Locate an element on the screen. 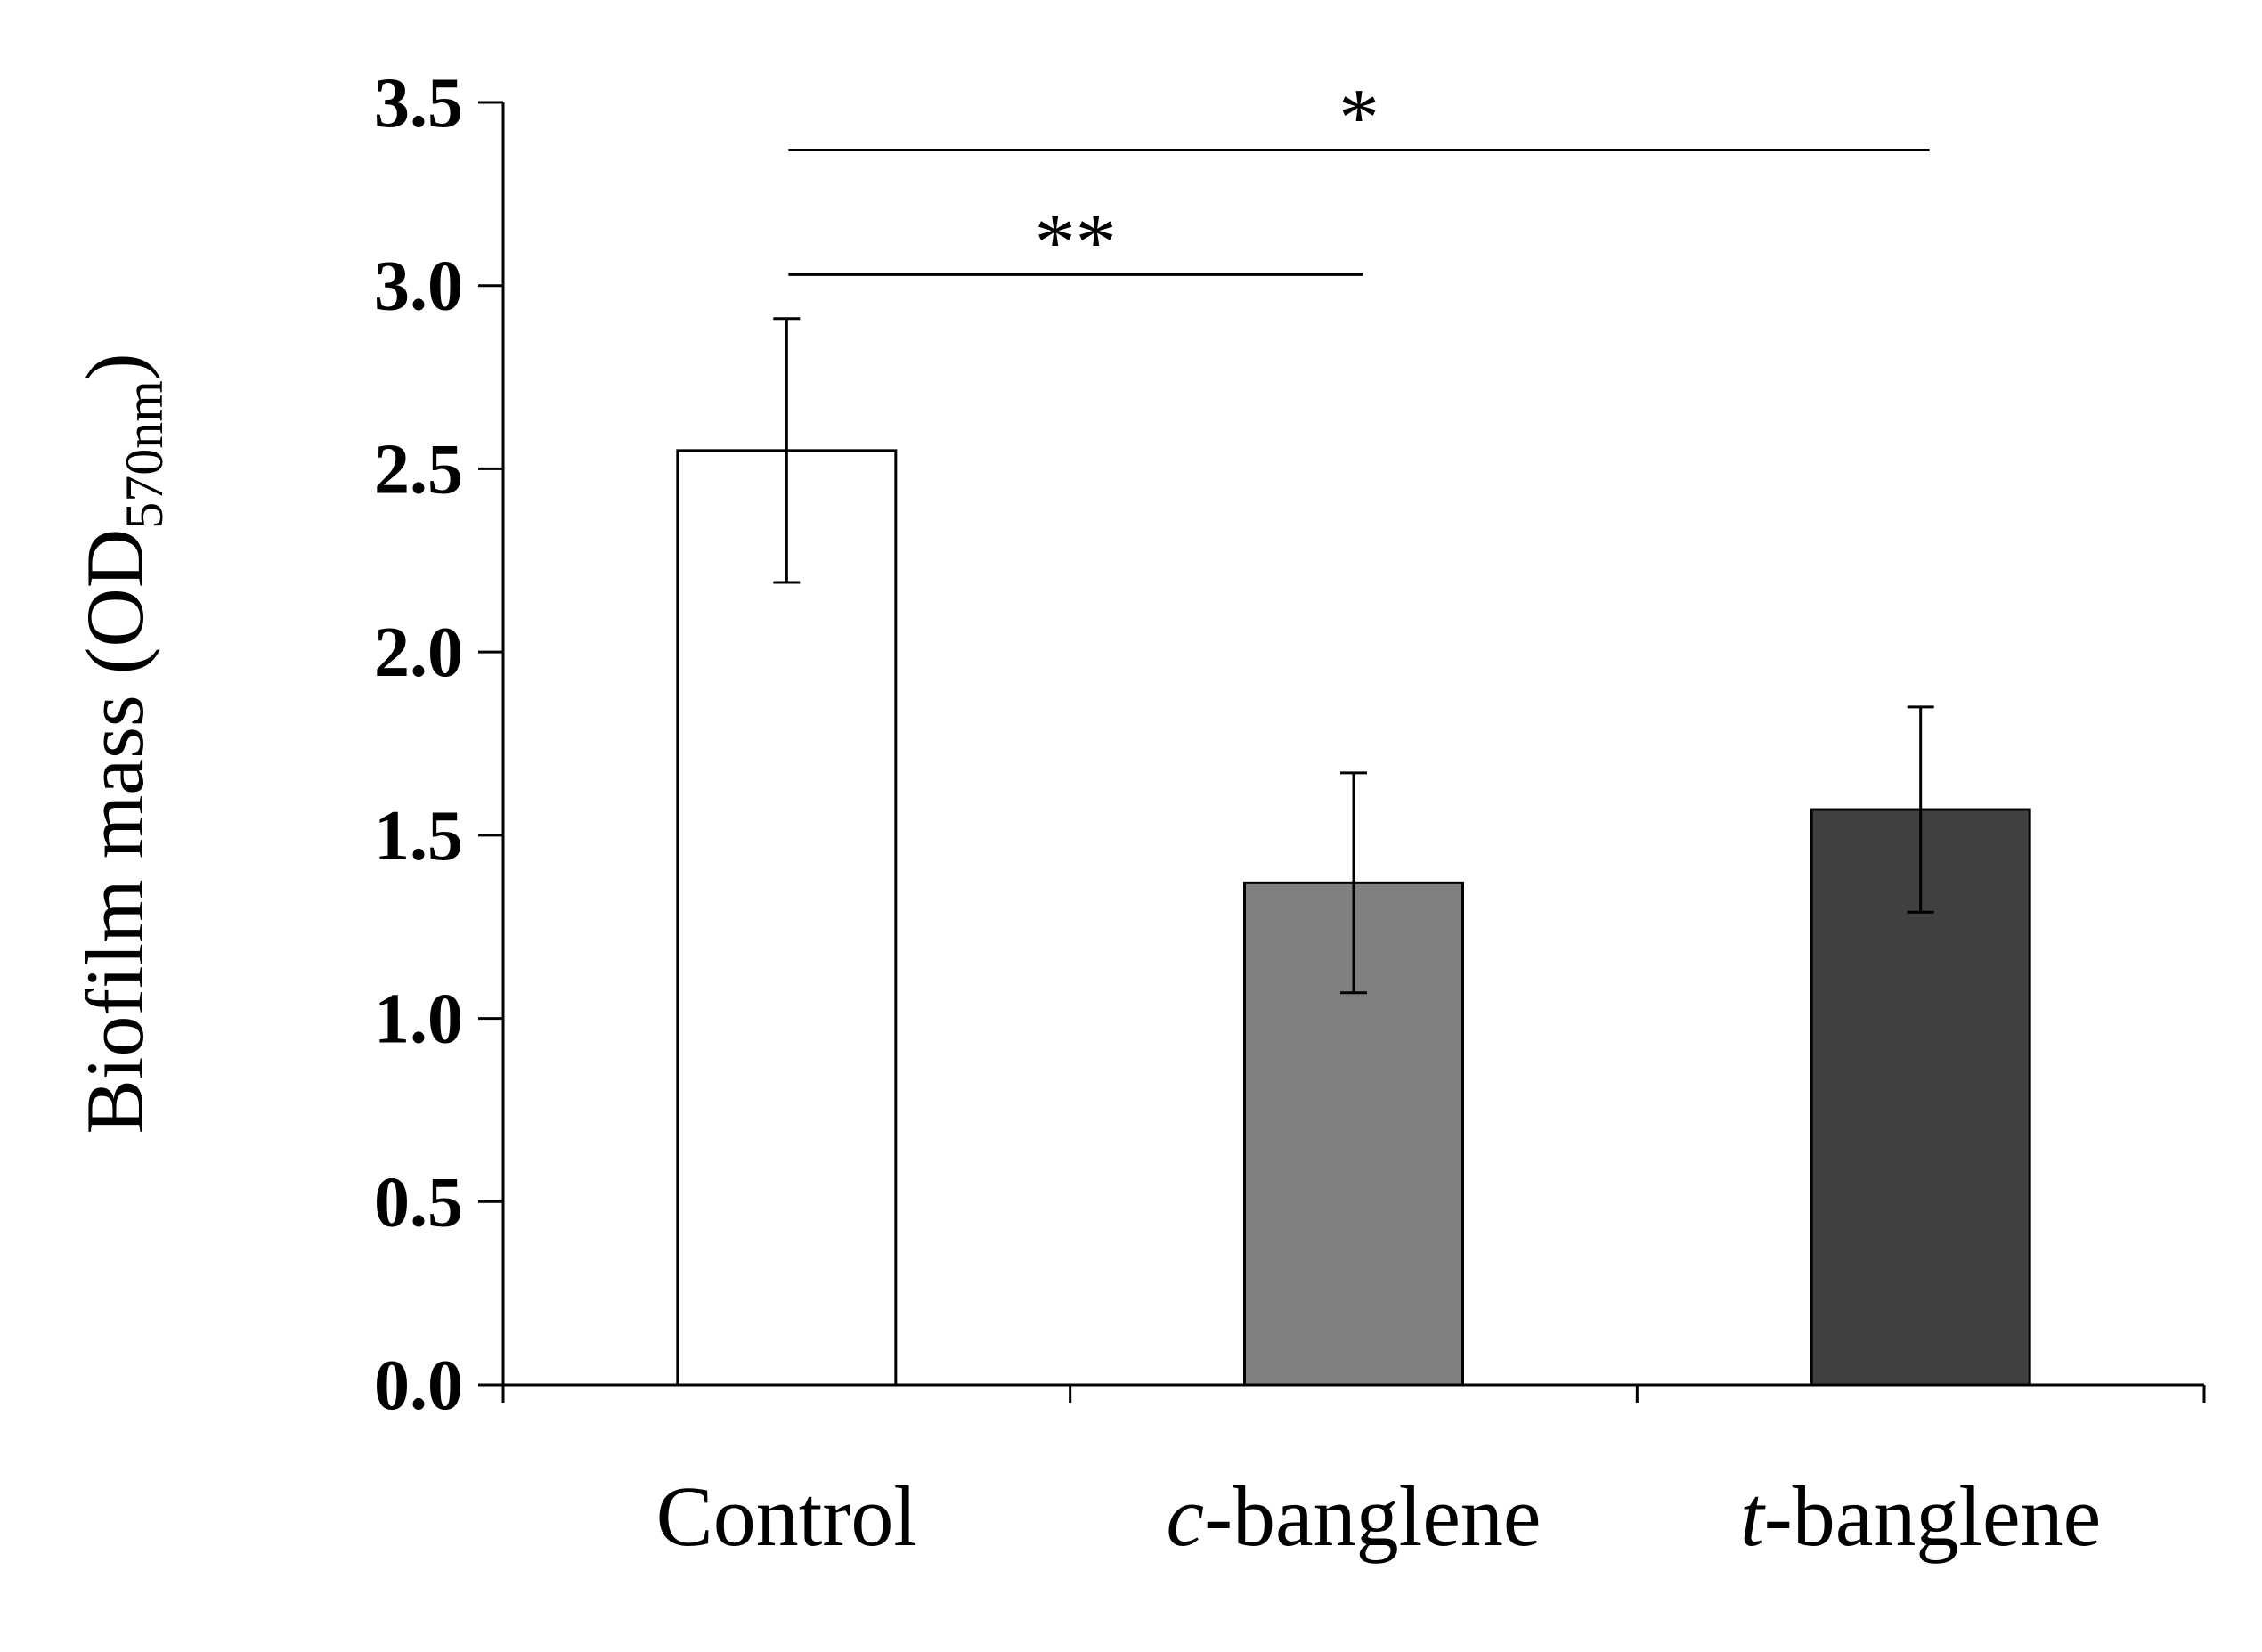 This screenshot has height=1652, width=2262. y-tick-label: 2.0 is located at coordinates (418, 653).